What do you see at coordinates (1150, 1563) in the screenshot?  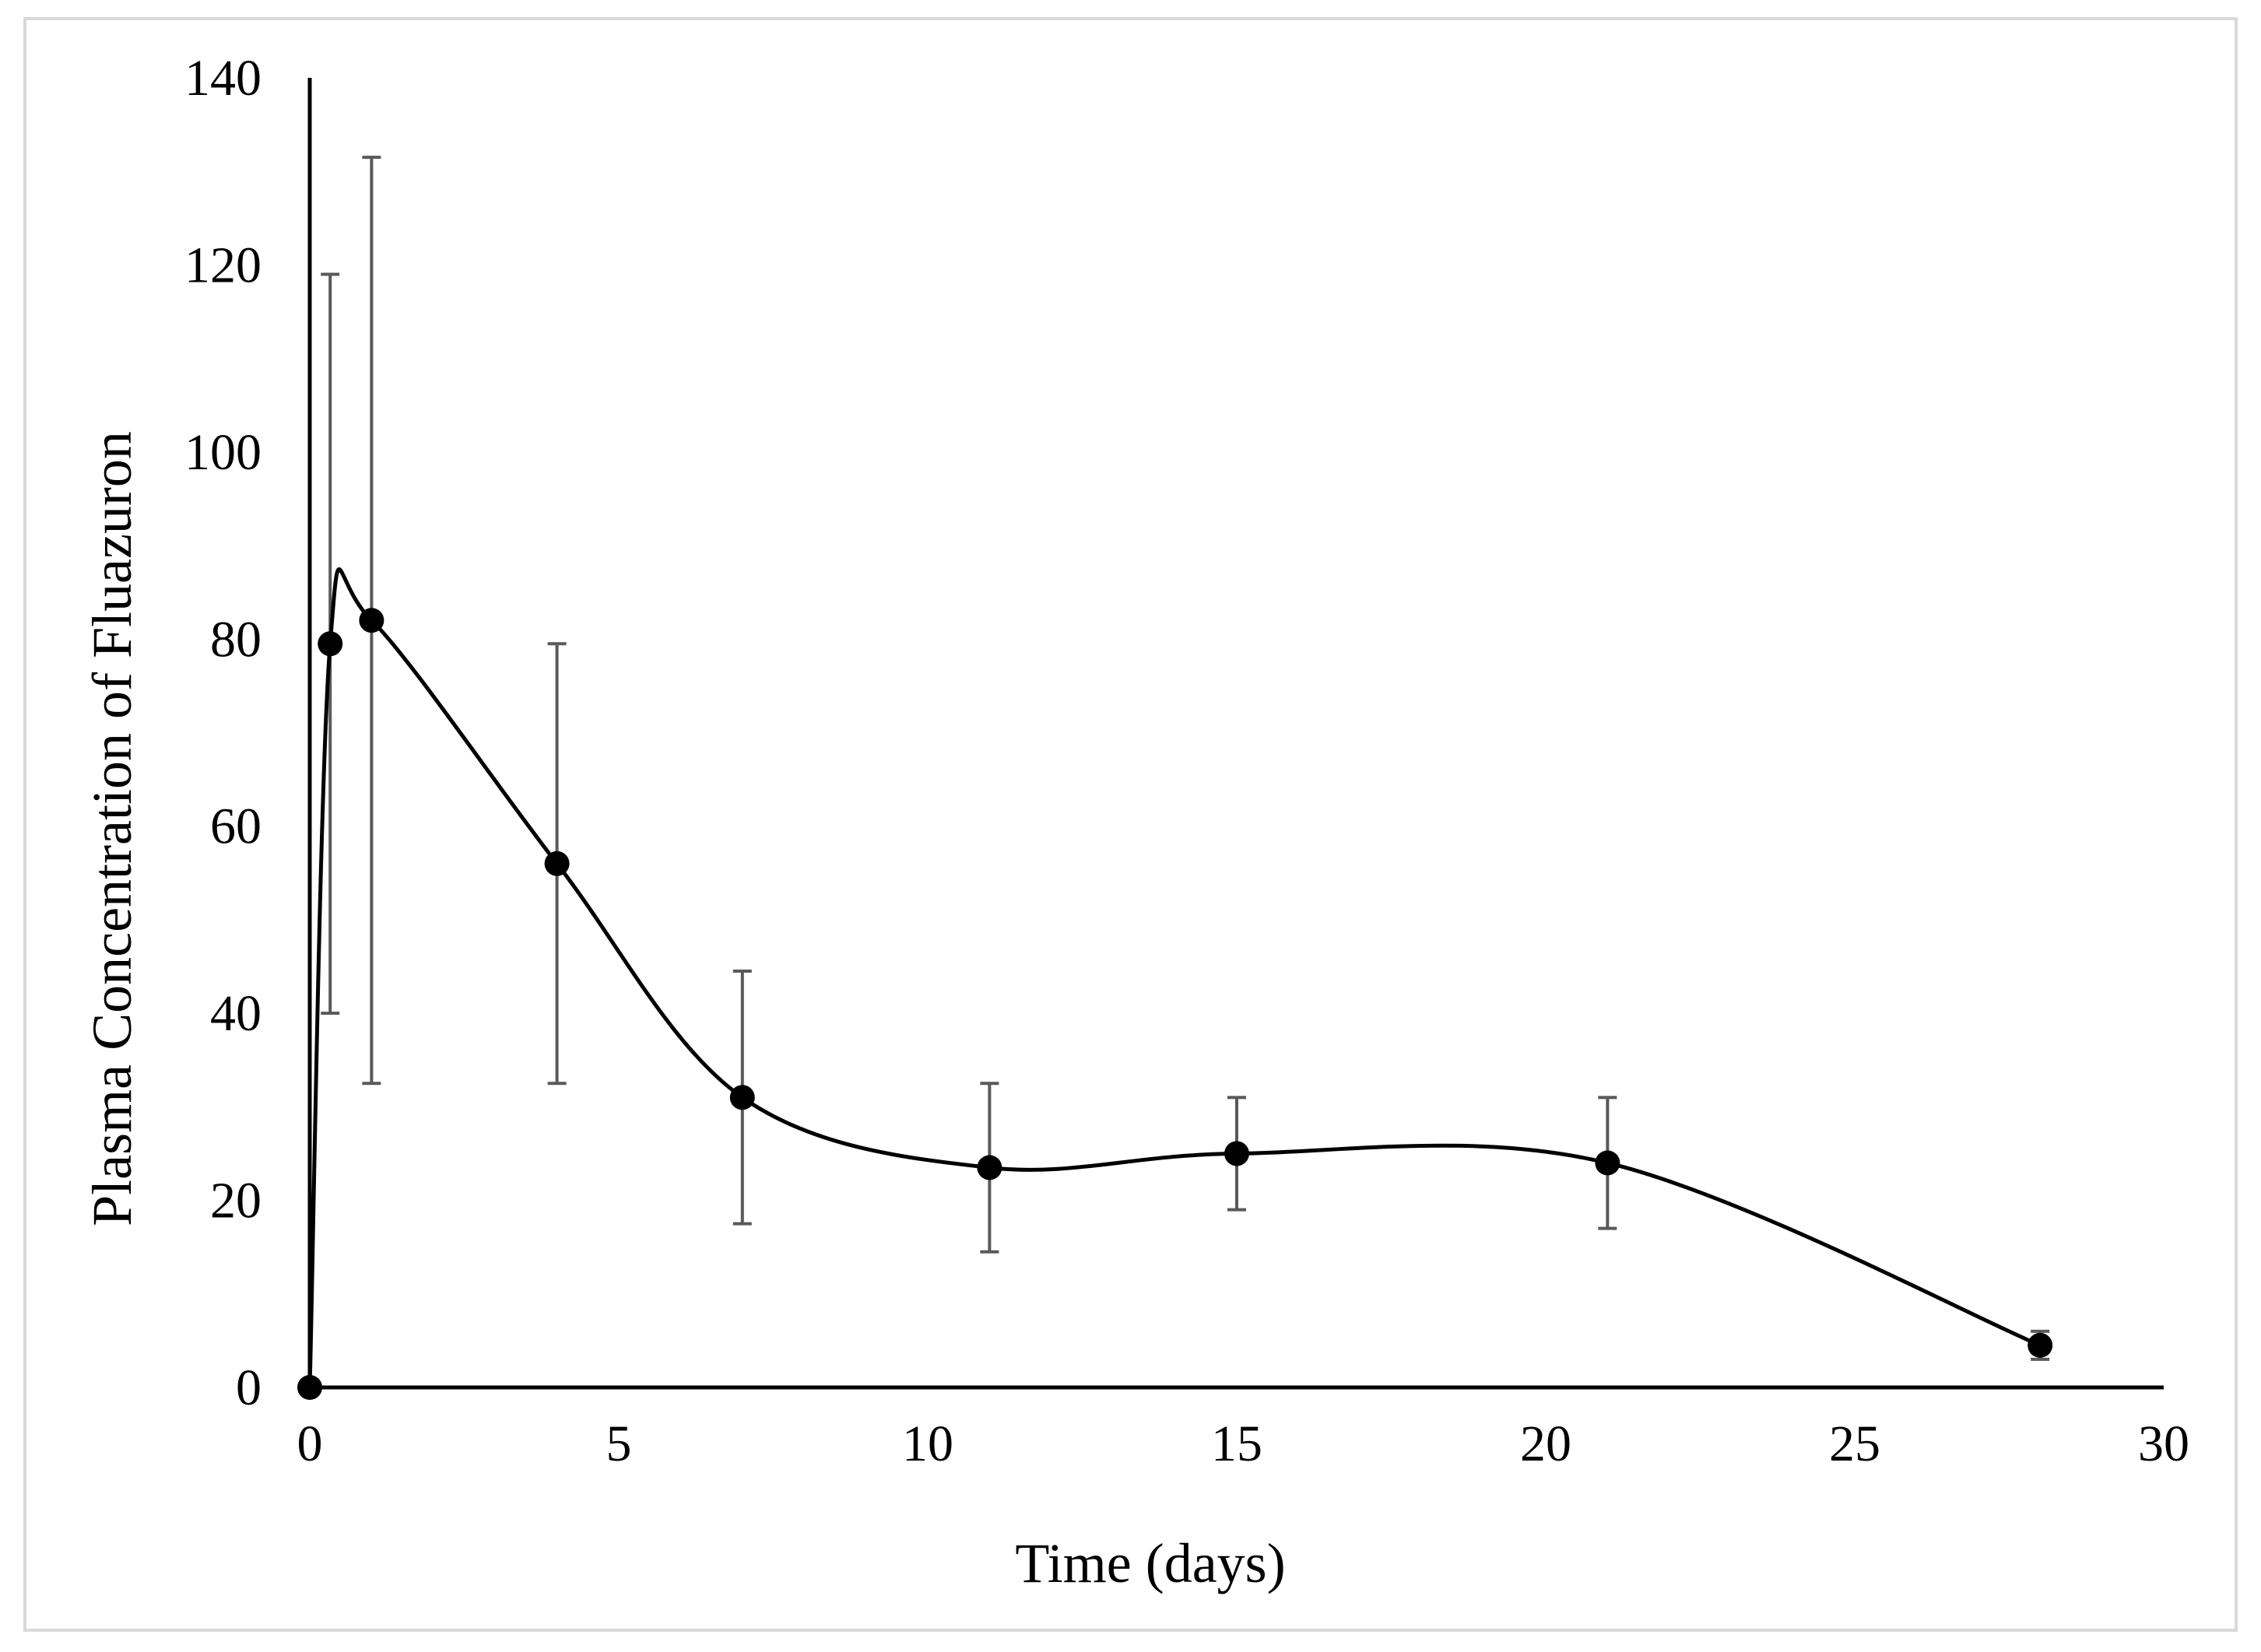 I see `x-axis-title: Time (days)` at bounding box center [1150, 1563].